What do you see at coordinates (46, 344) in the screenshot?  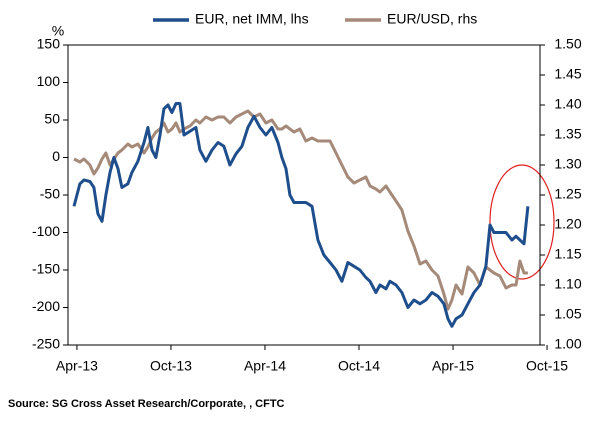 I see `y-tick-label: -250` at bounding box center [46, 344].